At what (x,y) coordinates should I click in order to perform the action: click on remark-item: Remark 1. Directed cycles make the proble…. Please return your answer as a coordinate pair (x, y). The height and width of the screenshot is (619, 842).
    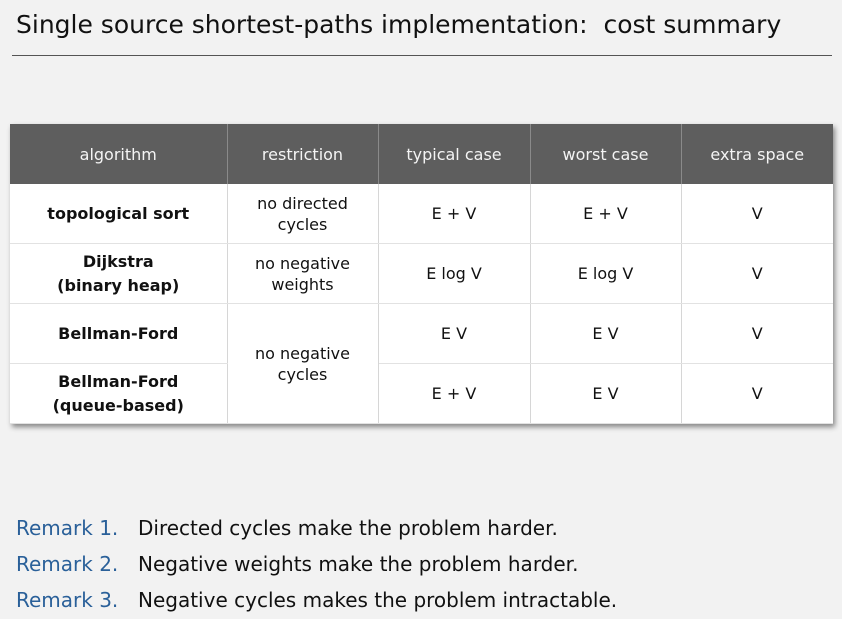
    Looking at the image, I should click on (316, 528).